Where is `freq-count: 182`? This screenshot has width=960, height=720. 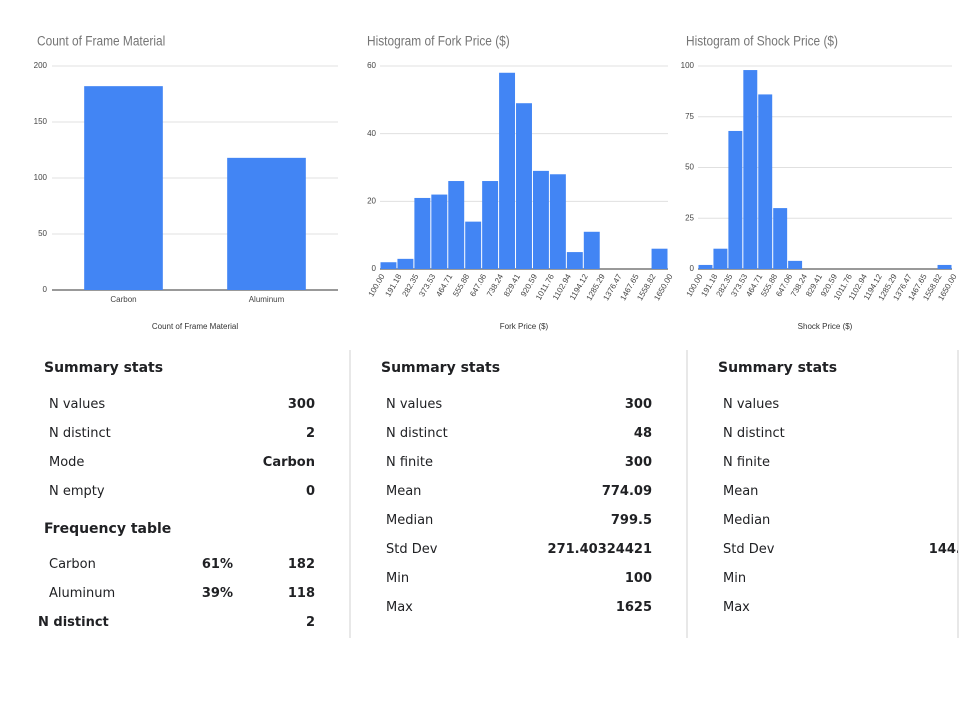
freq-count: 182 is located at coordinates (301, 564).